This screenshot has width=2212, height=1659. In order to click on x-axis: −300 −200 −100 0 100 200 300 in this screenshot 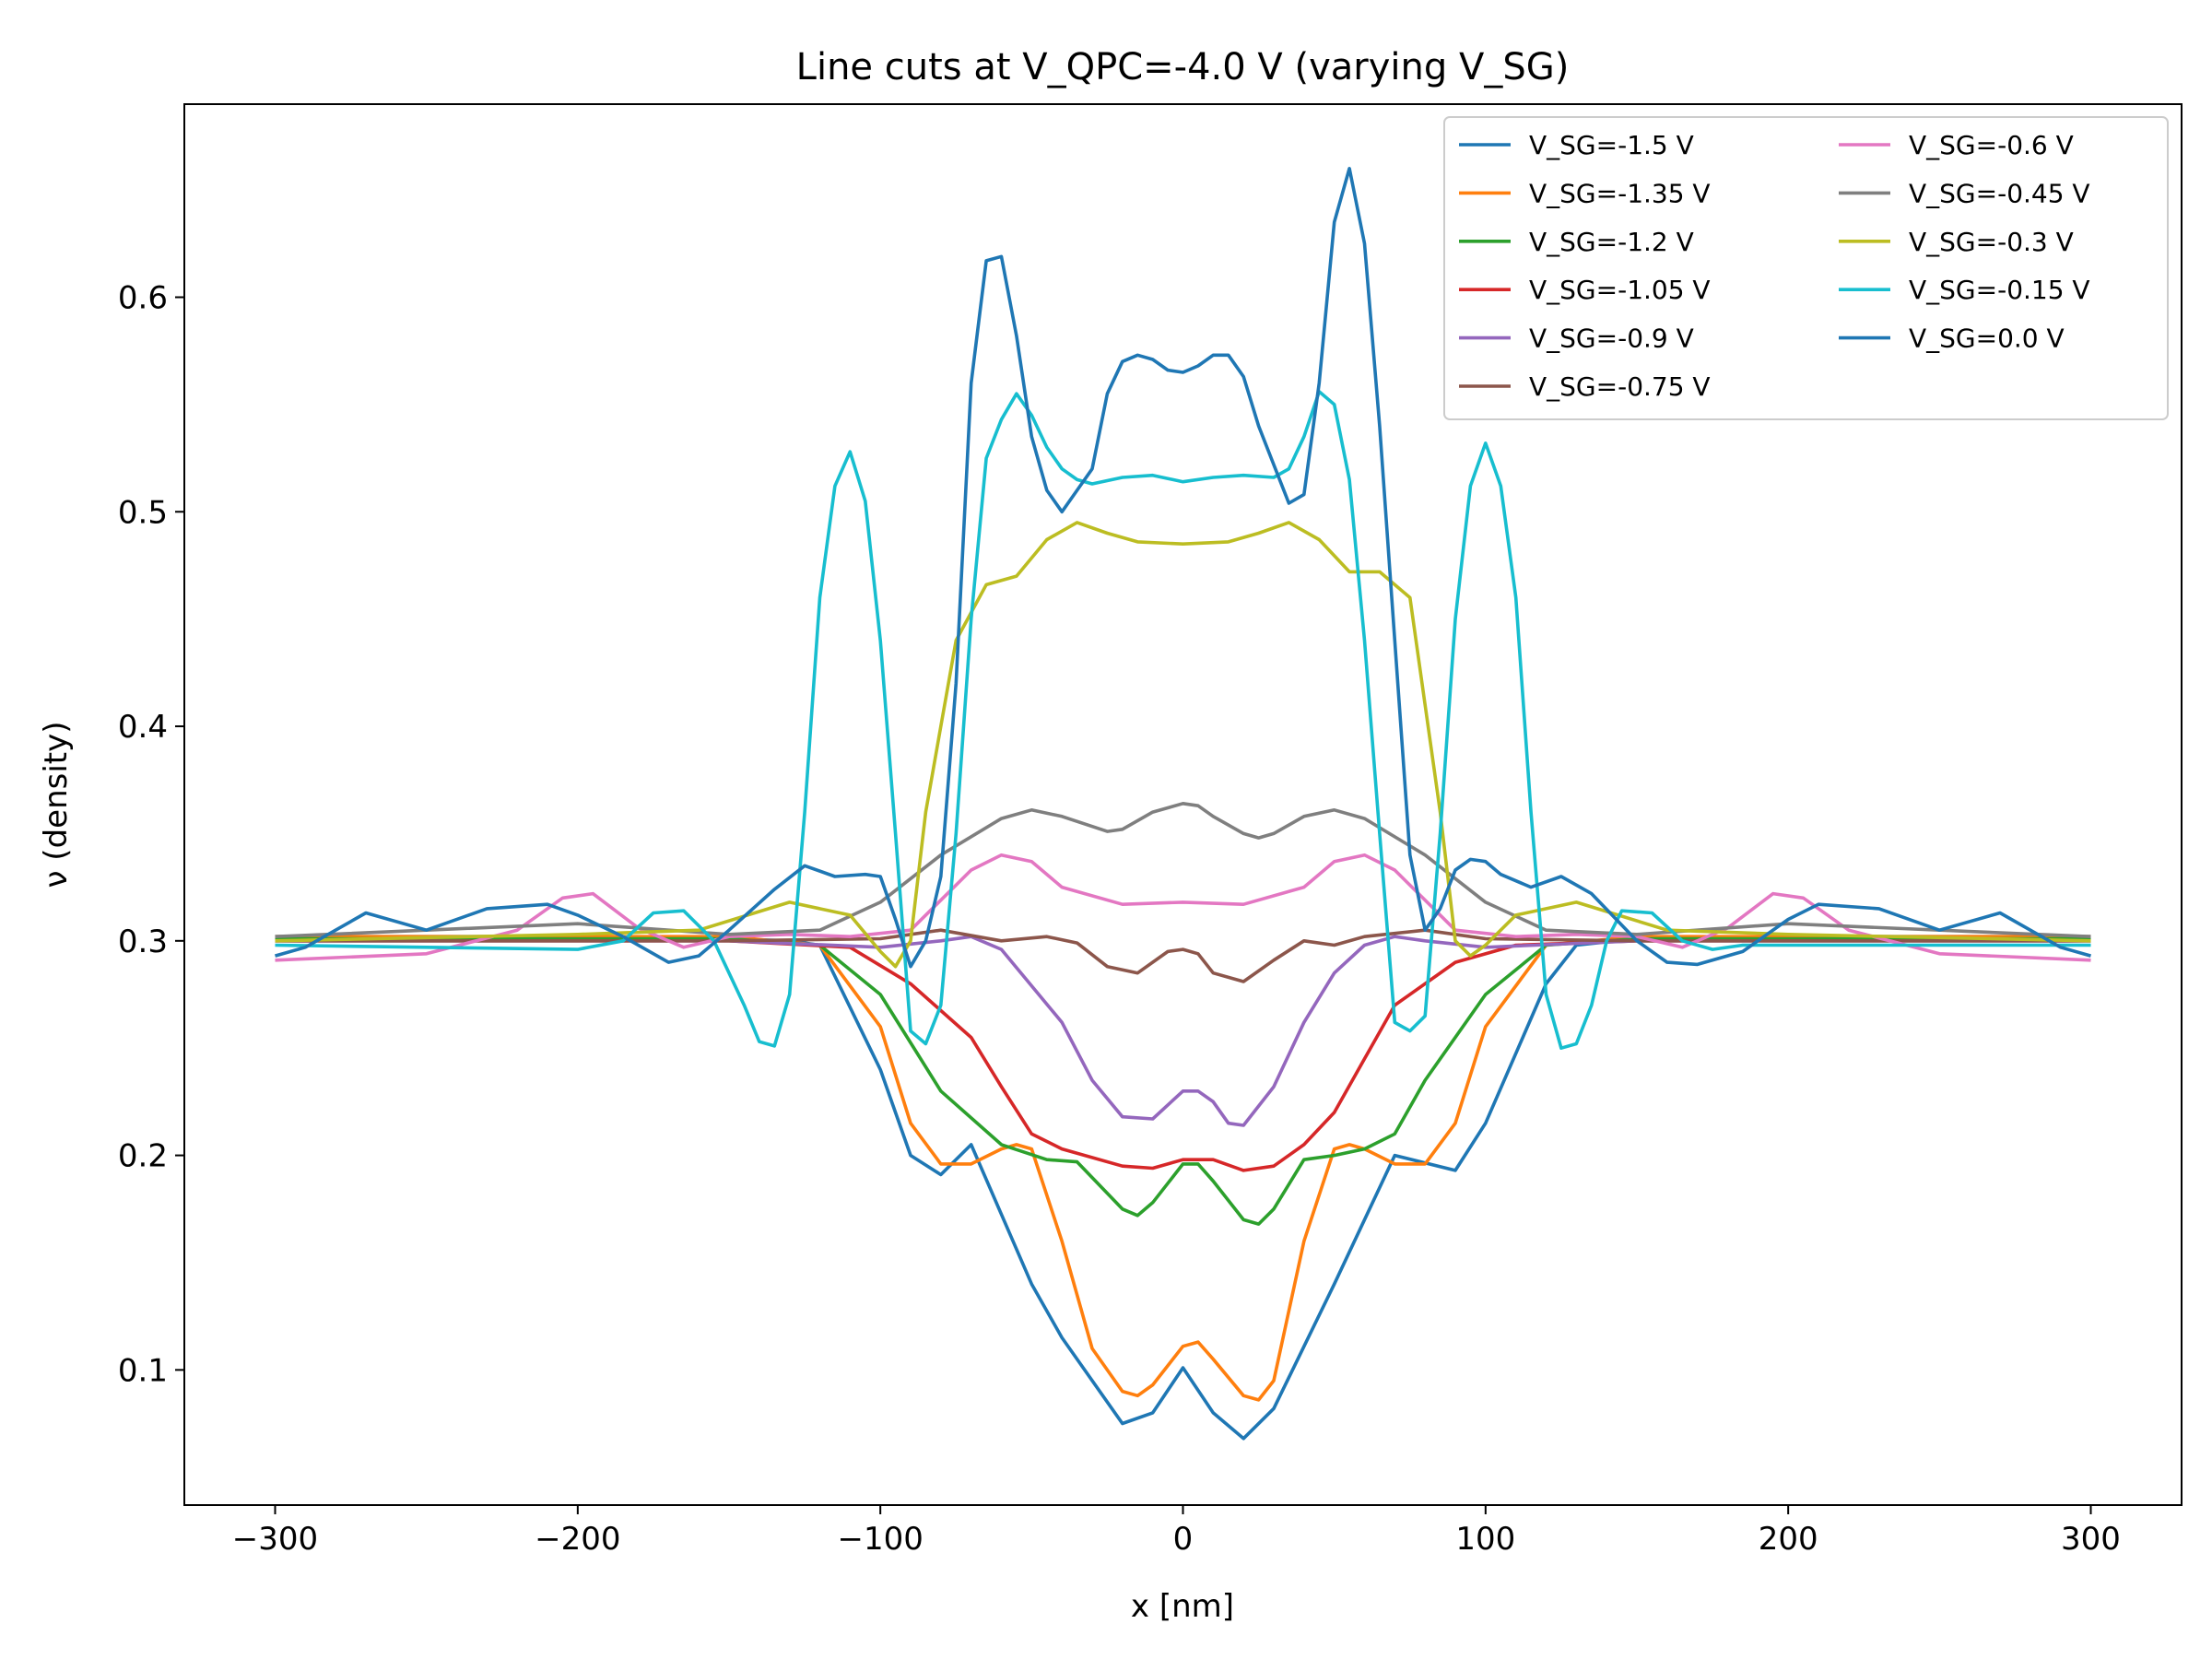, I will do `click(1176, 1531)`.